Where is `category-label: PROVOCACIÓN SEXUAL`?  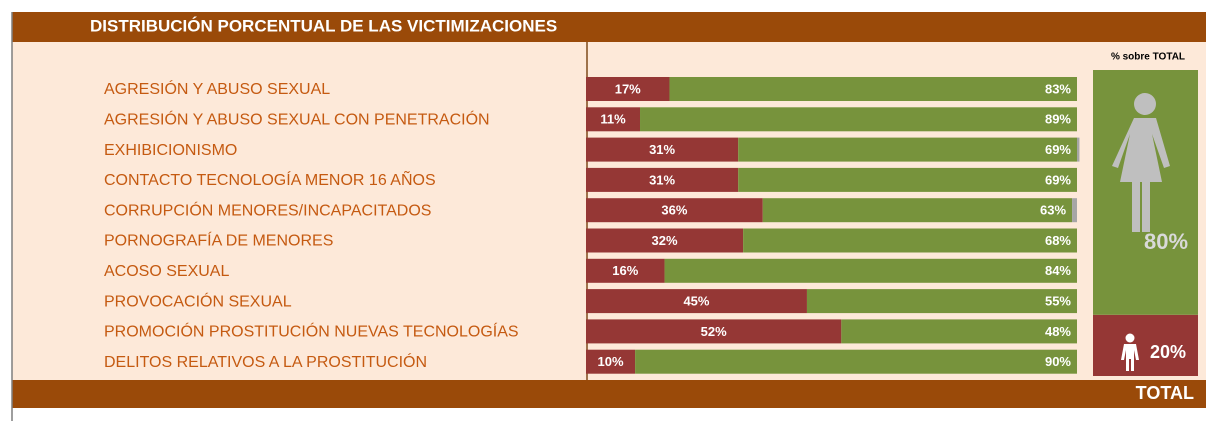
category-label: PROVOCACIÓN SEXUAL is located at coordinates (198, 300).